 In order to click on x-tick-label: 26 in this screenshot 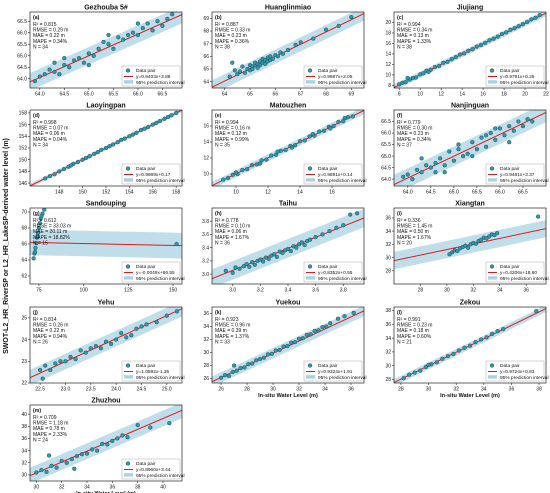, I will do `click(221, 390)`.